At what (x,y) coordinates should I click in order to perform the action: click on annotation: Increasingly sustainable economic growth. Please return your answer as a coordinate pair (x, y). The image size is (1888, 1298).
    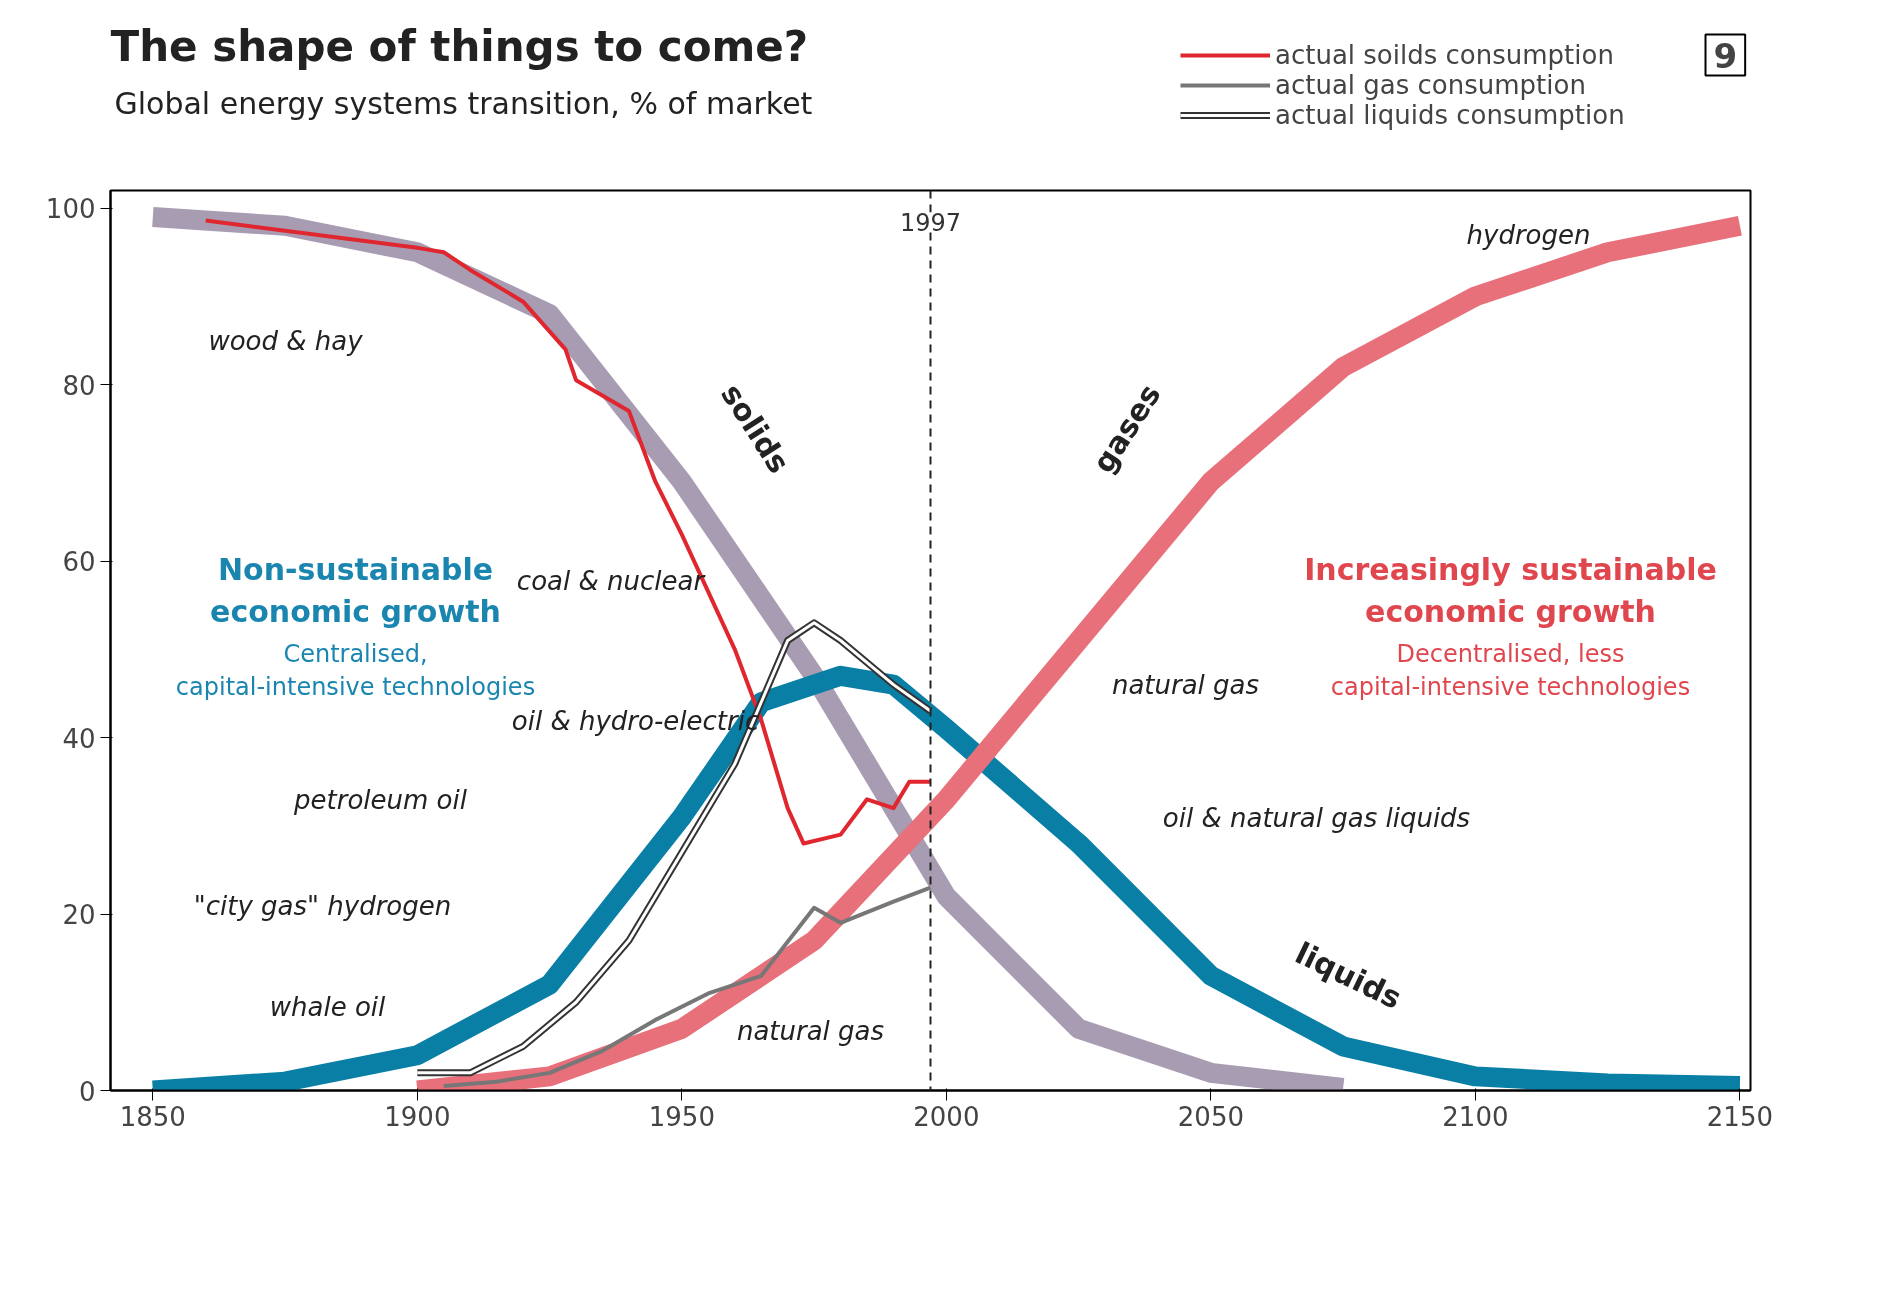
    Looking at the image, I should click on (1510, 590).